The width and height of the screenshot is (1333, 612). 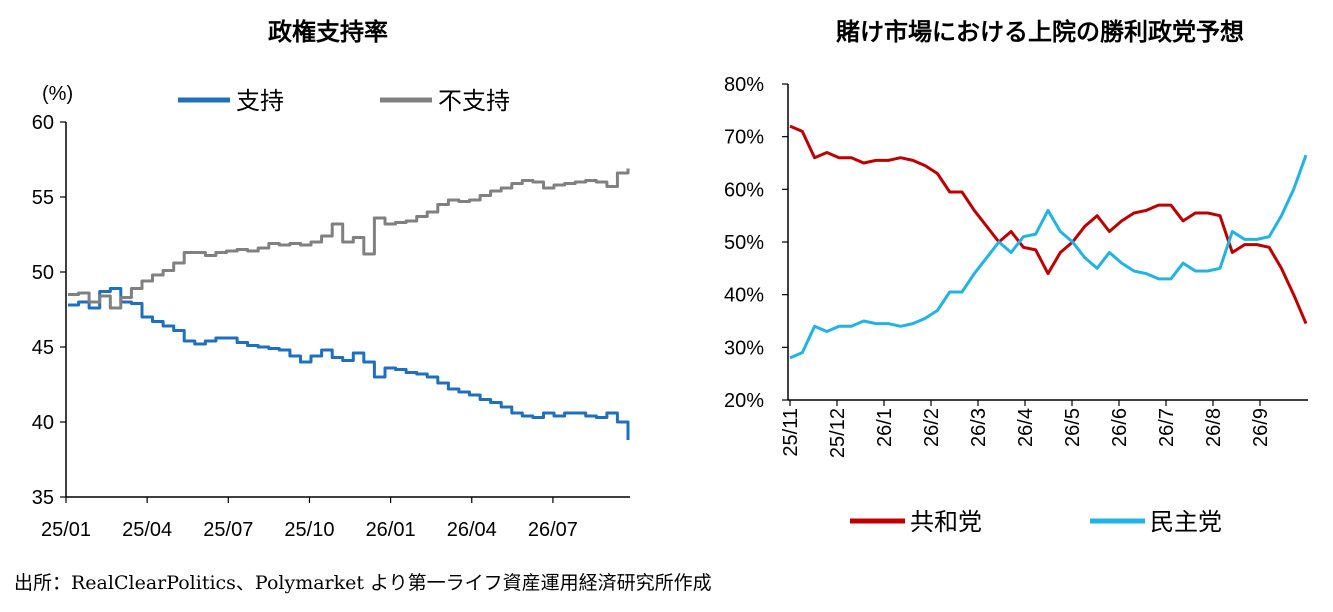 I want to click on left-y-tick-label: 40, so click(x=43, y=423).